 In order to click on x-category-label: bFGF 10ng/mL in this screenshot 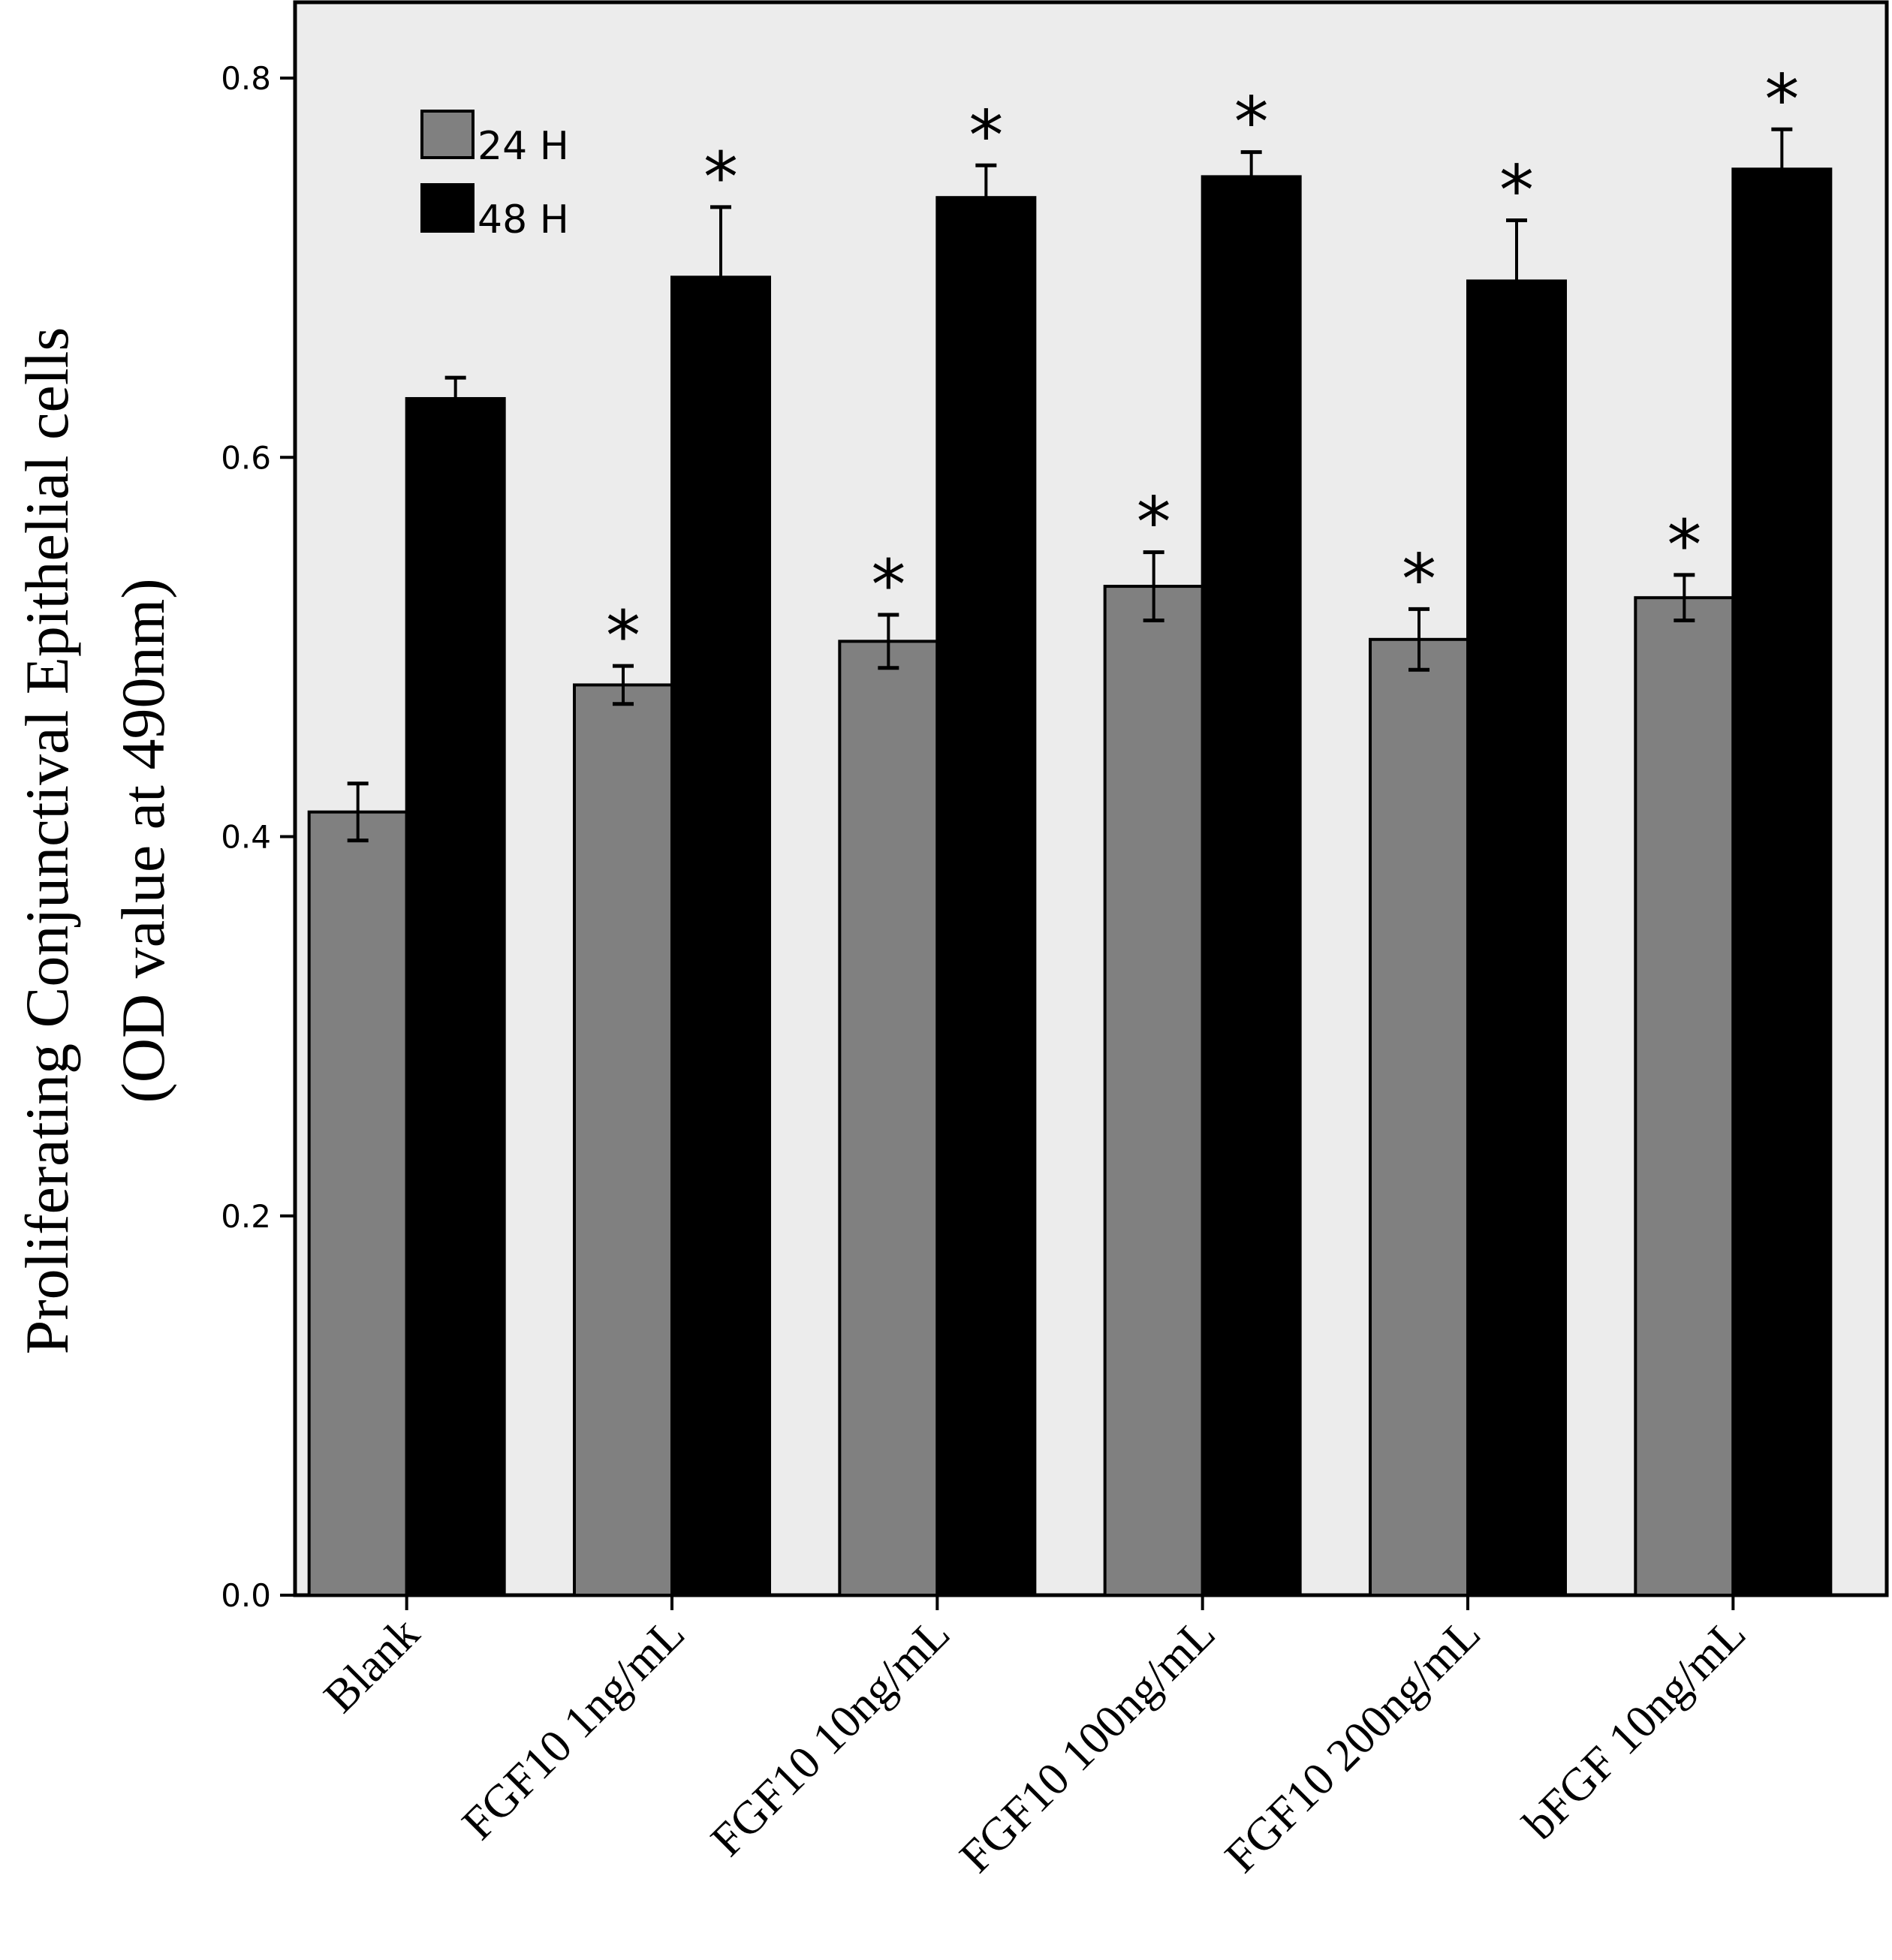, I will do `click(1634, 1729)`.